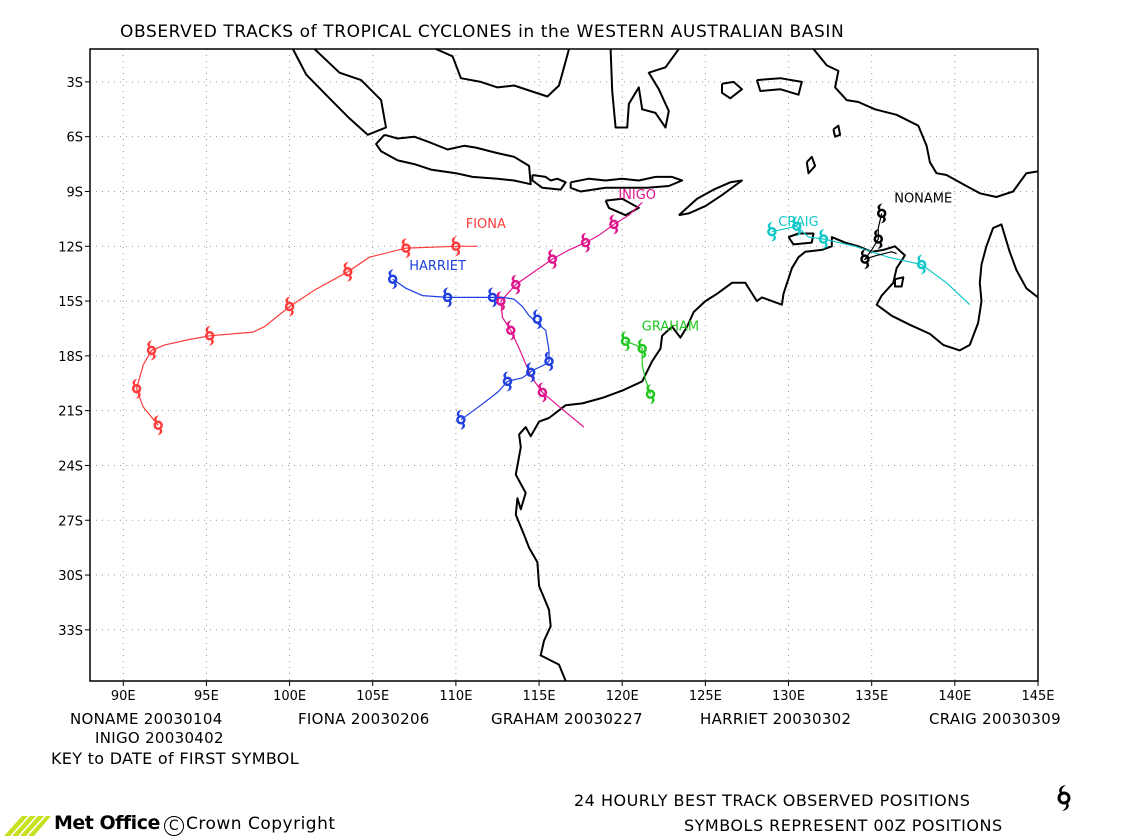 The height and width of the screenshot is (840, 1130). I want to click on lat-tick-label: 21S, so click(70, 412).